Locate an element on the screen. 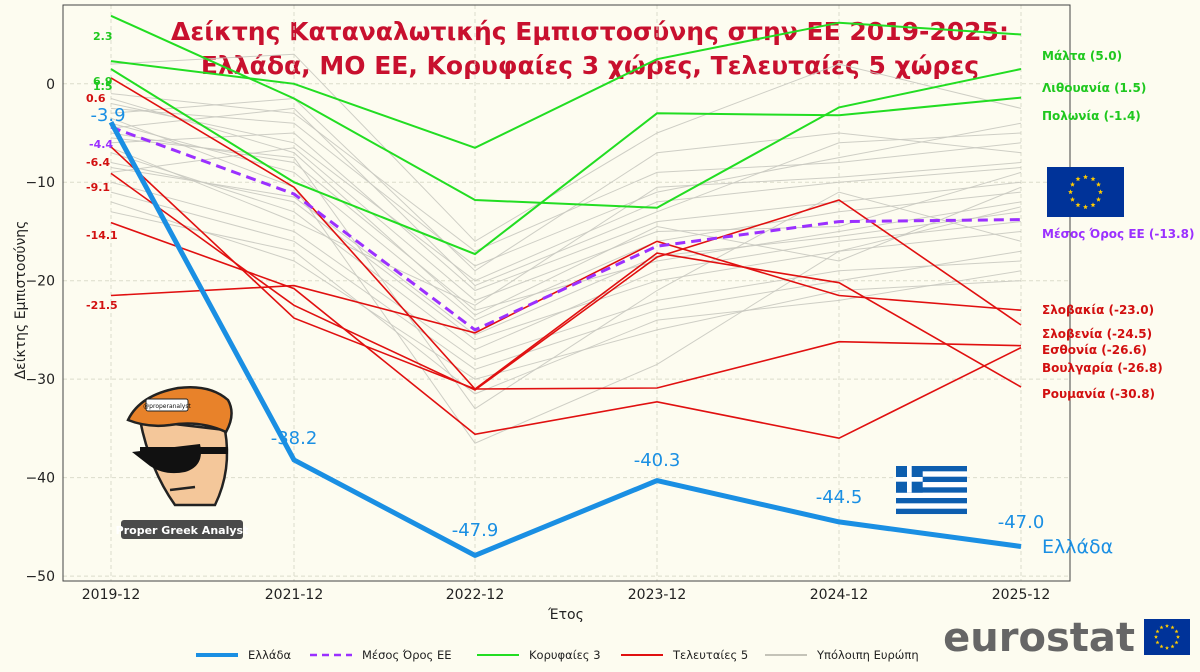 The image size is (1200, 672). eu-average-end-label: Μέσος Όρος ΕΕ (-13.8) is located at coordinates (1118, 234).